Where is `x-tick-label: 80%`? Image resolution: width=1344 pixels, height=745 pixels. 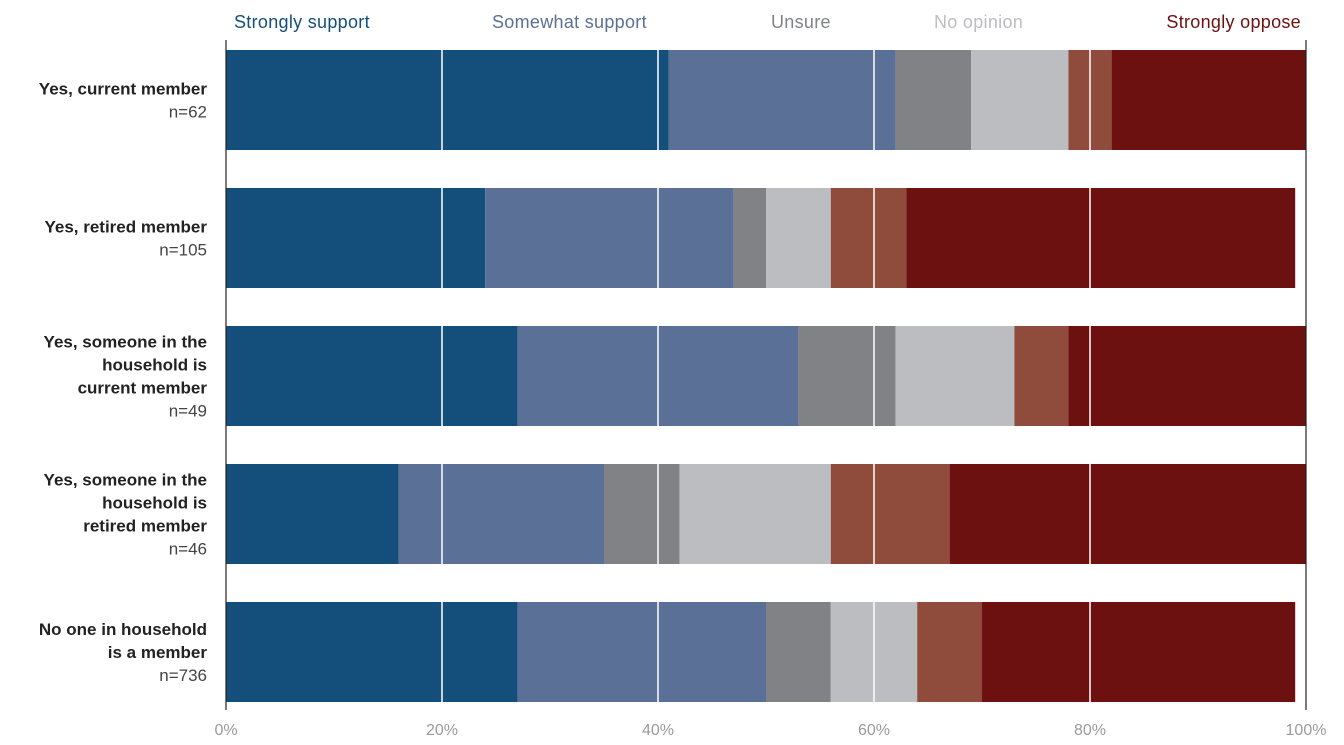 x-tick-label: 80% is located at coordinates (1090, 730).